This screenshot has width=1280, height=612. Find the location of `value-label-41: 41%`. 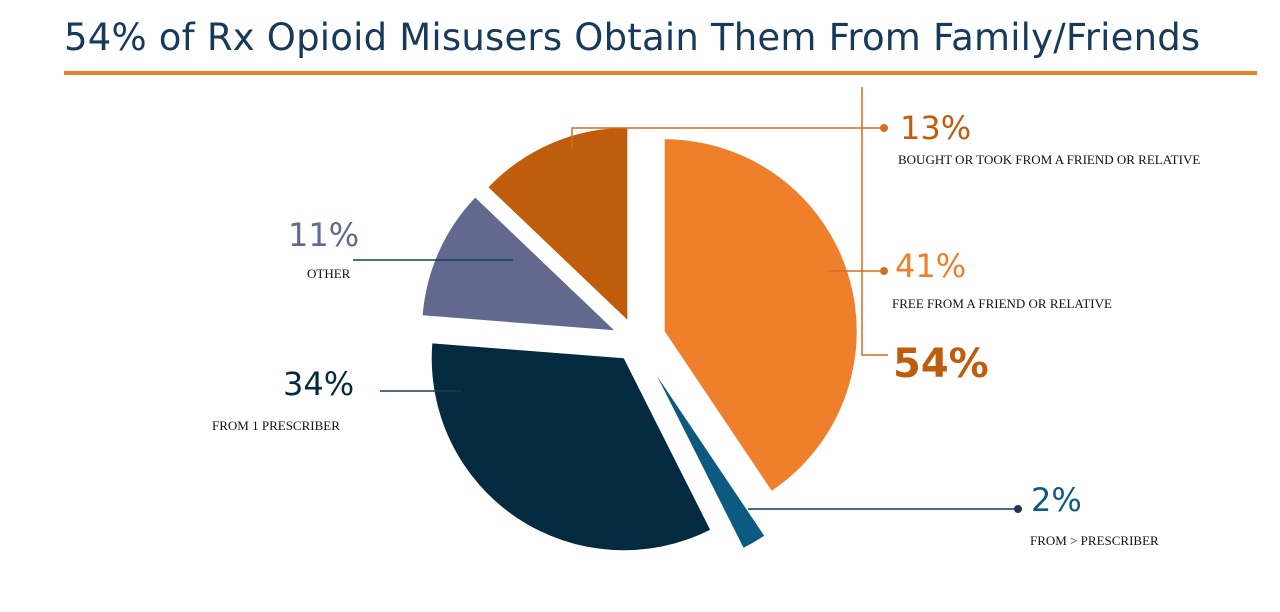

value-label-41: 41% is located at coordinates (930, 266).